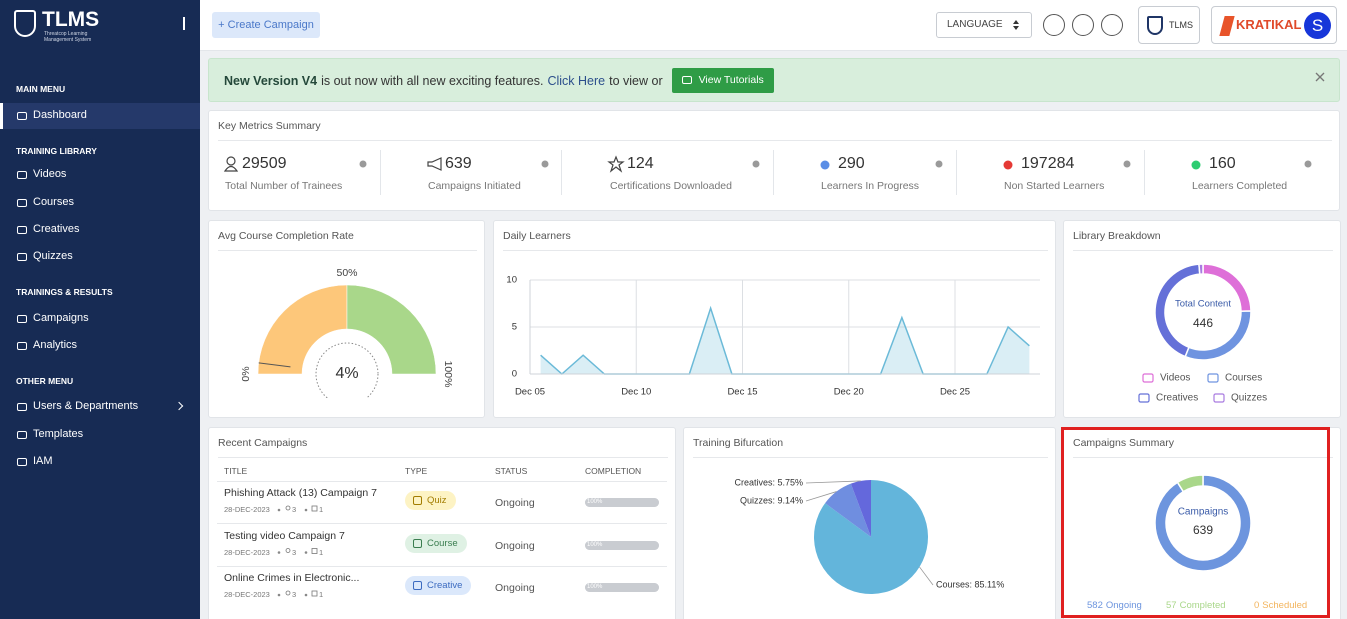  Describe the element at coordinates (1269, 24) in the screenshot. I see `partner-name: KRATIKAL` at that location.